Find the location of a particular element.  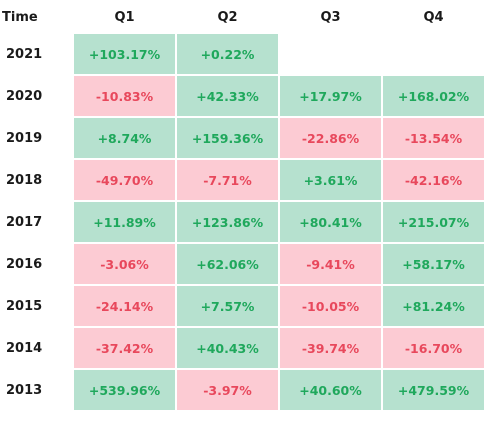

return-cell-q1: +103.17% is located at coordinates (124, 54).